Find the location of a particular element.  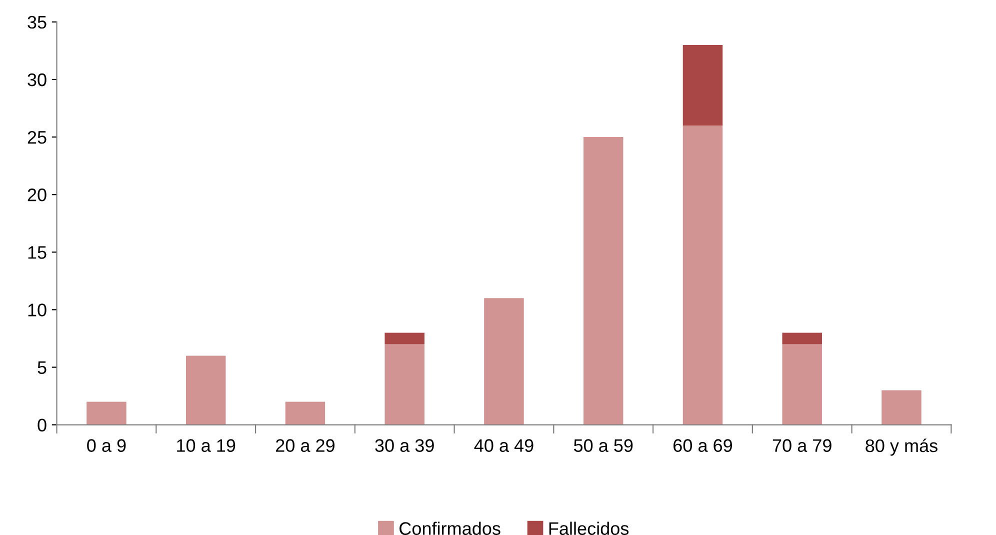

legend-label: Confirmados is located at coordinates (450, 528).